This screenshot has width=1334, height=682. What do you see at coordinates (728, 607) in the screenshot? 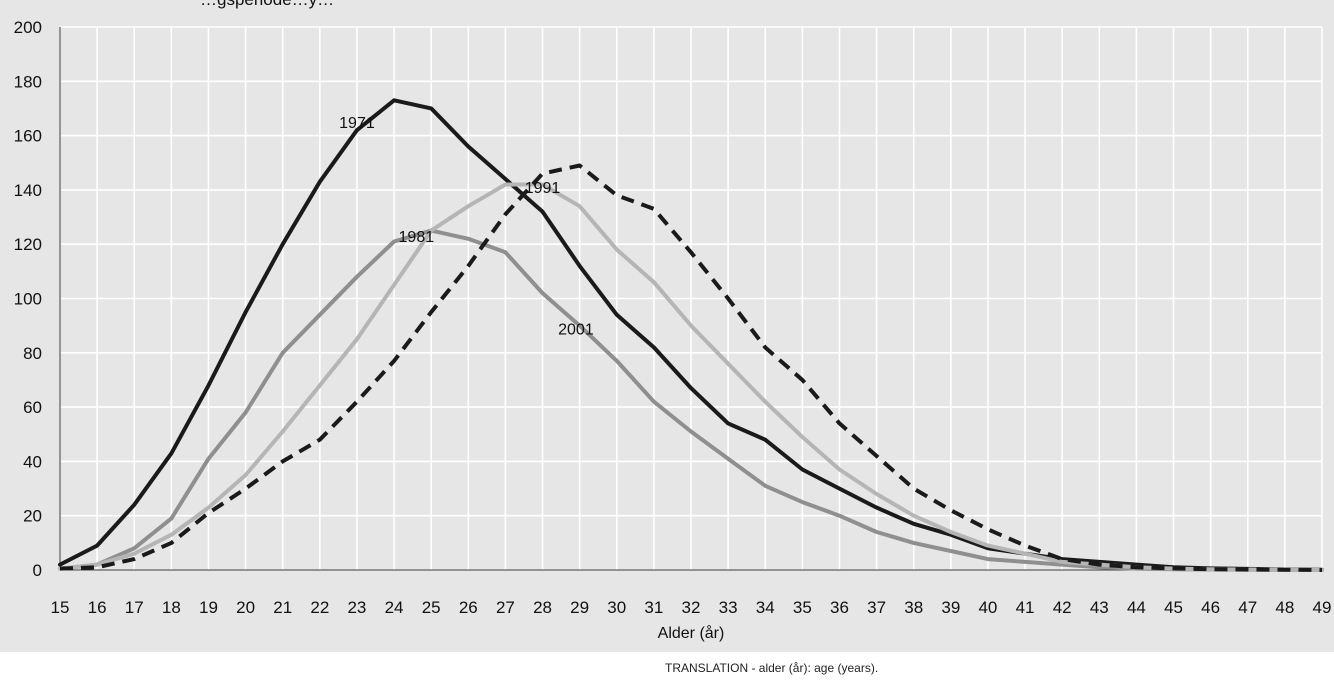
I see `x-tick-label: 33` at bounding box center [728, 607].